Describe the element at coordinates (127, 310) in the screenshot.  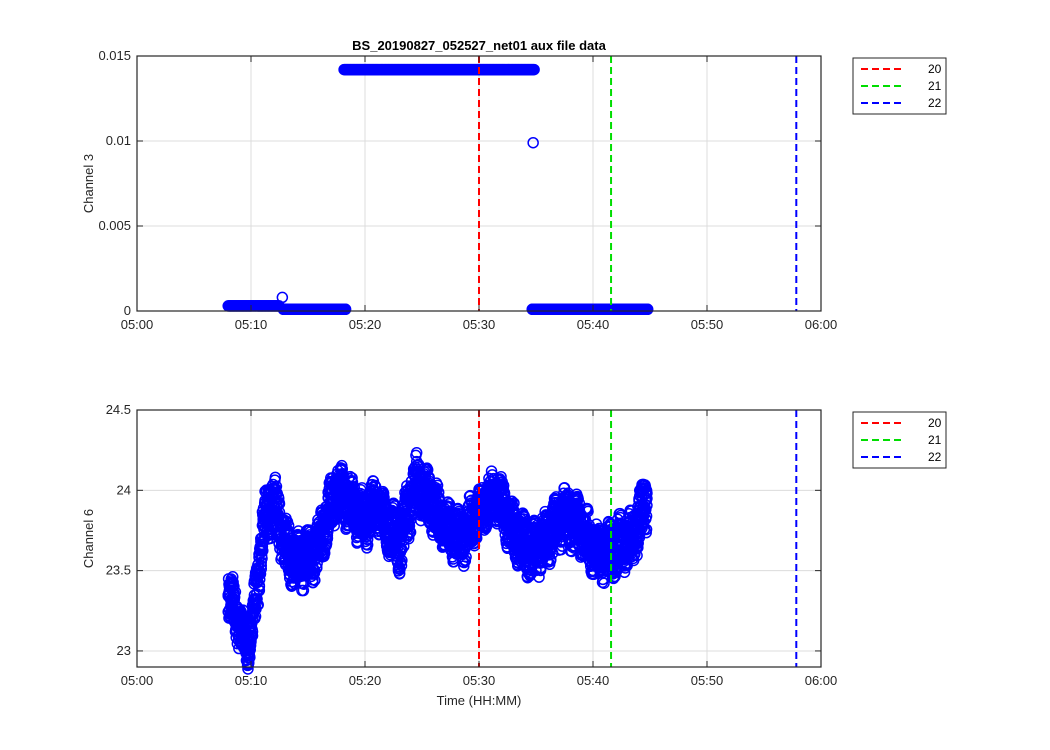
I see `y-tick-label: 0` at that location.